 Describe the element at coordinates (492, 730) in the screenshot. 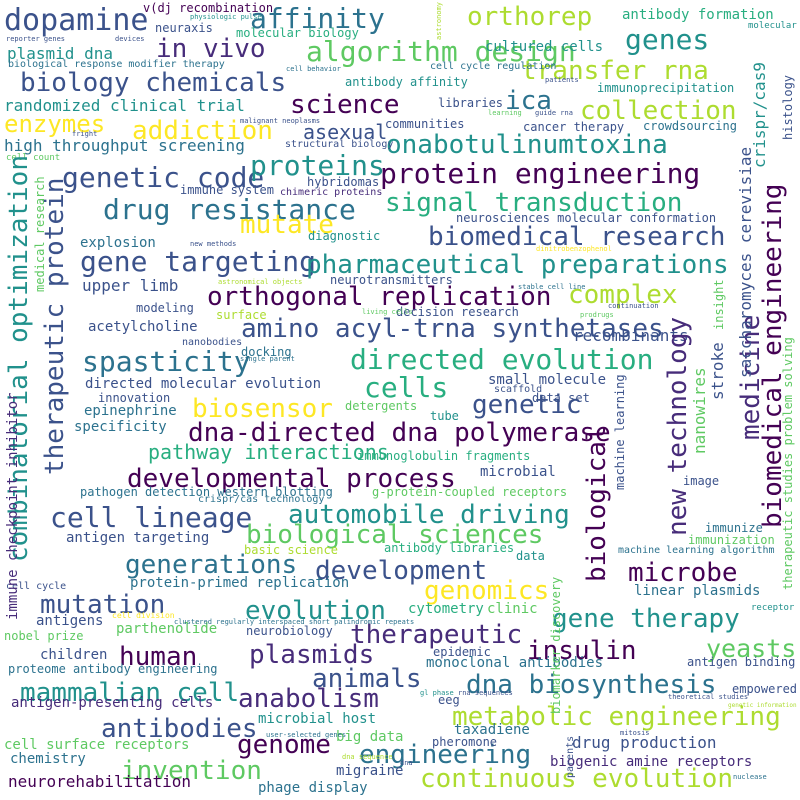

I see `word: taxadiene` at that location.